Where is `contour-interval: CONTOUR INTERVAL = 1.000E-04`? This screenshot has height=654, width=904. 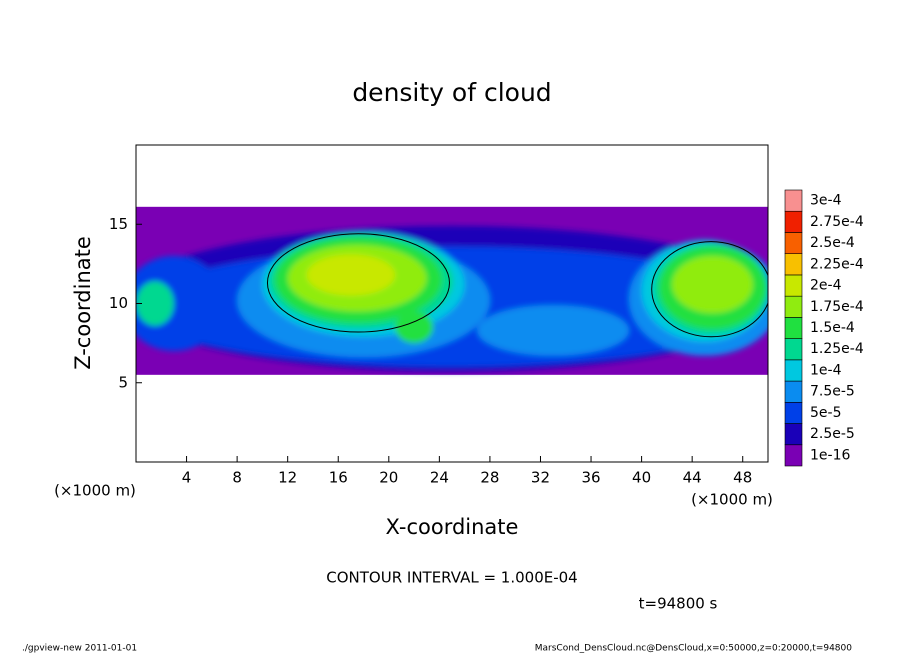
contour-interval: CONTOUR INTERVAL = 1.000E-04 is located at coordinates (451, 578).